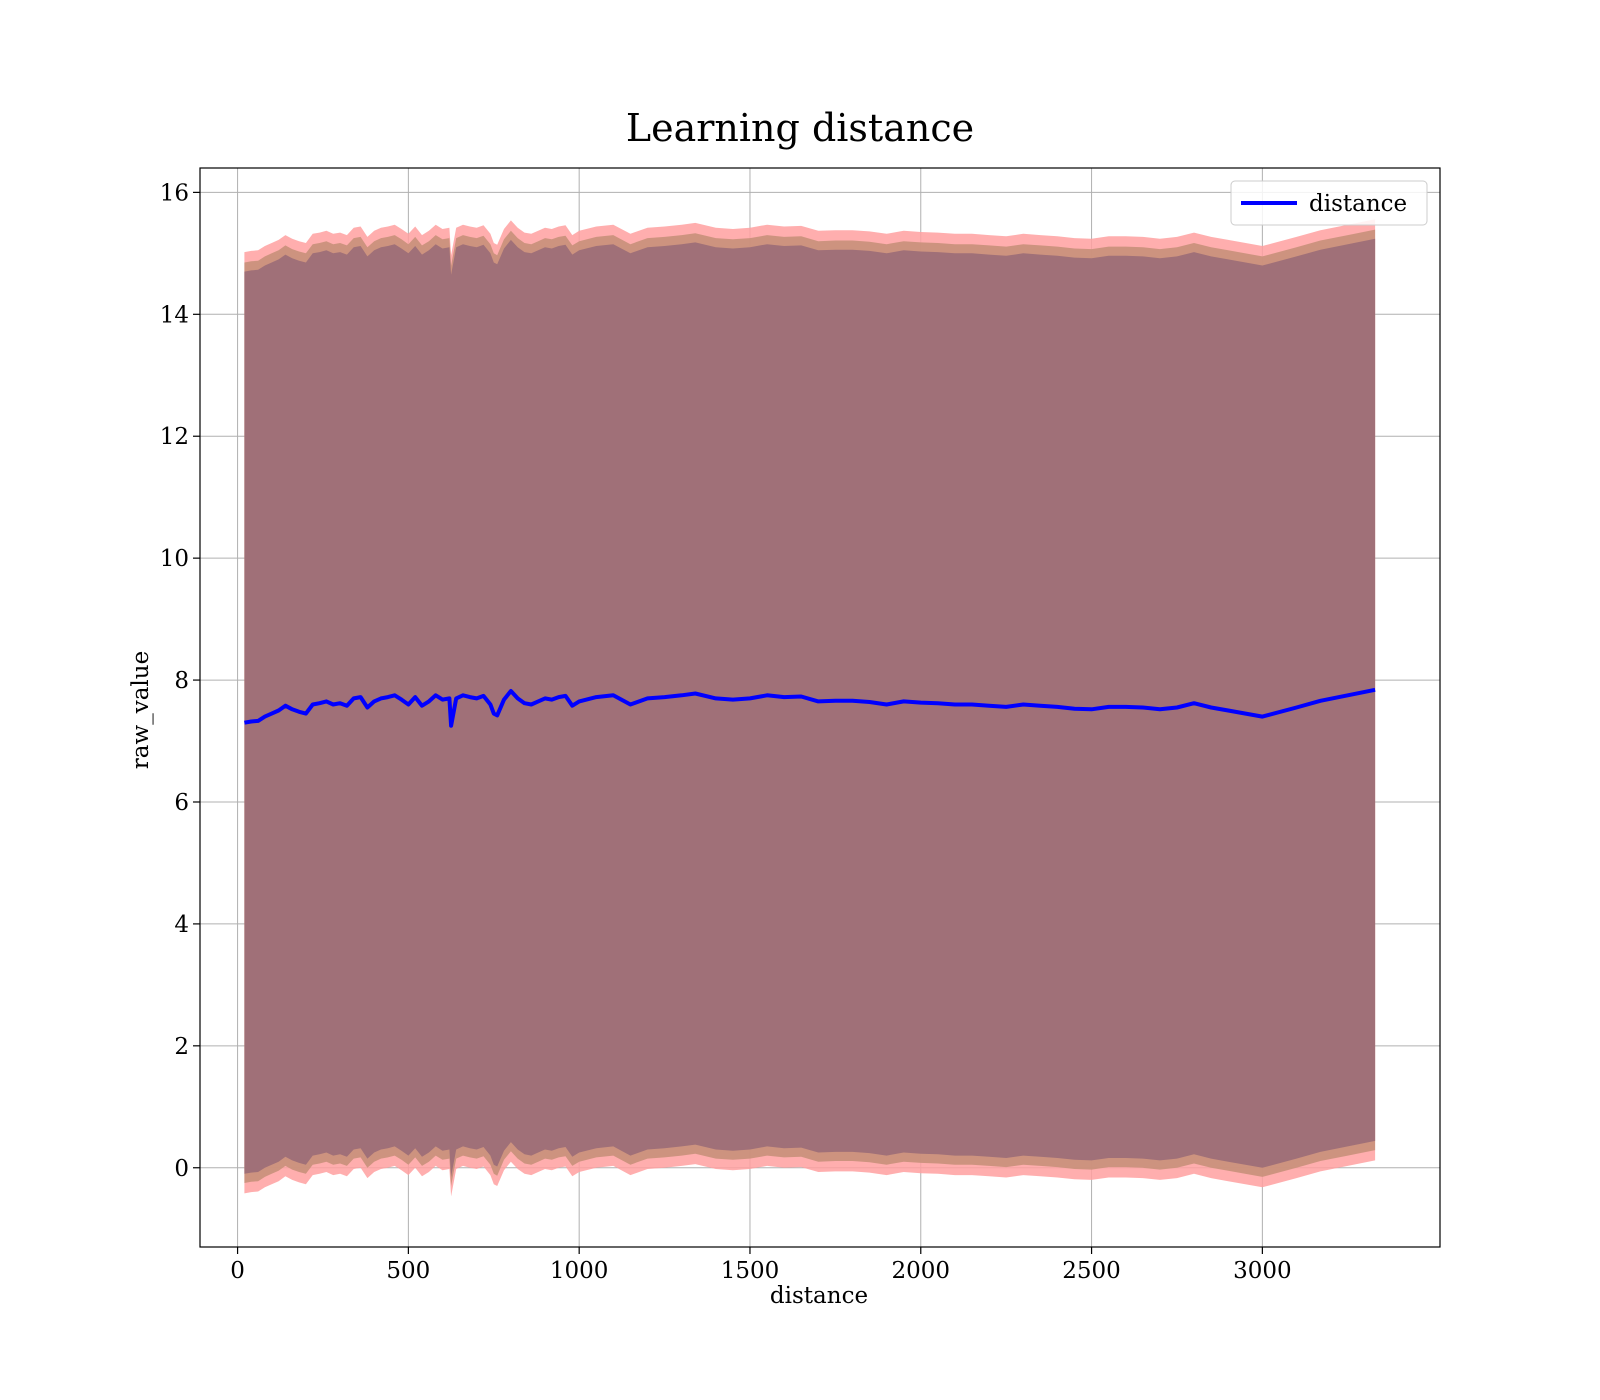 Image resolution: width=1600 pixels, height=1400 pixels. Describe the element at coordinates (181, 1169) in the screenshot. I see `y-tick-label: 0` at that location.